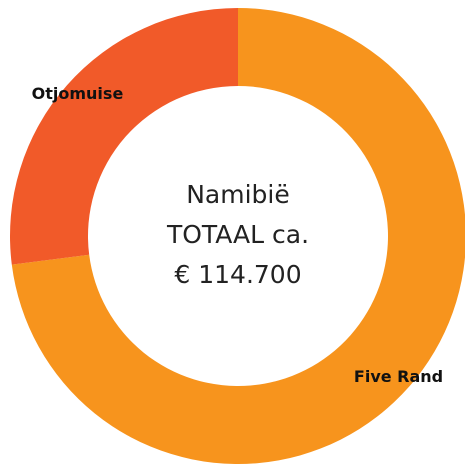 This screenshot has height=464, width=465. Describe the element at coordinates (238, 194) in the screenshot. I see `center-text: Namibië` at that location.